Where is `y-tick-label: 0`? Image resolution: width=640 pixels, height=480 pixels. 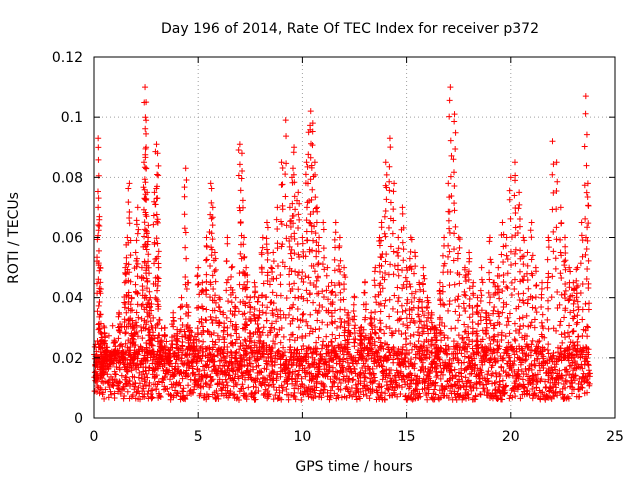
y-tick-label: 0 is located at coordinates (78, 419).